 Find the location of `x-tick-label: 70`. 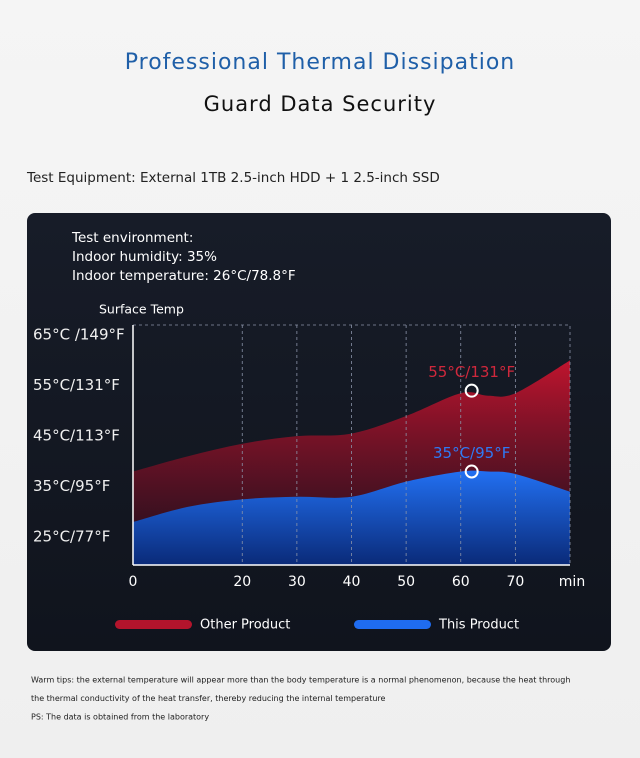

x-tick-label: 70 is located at coordinates (515, 582).